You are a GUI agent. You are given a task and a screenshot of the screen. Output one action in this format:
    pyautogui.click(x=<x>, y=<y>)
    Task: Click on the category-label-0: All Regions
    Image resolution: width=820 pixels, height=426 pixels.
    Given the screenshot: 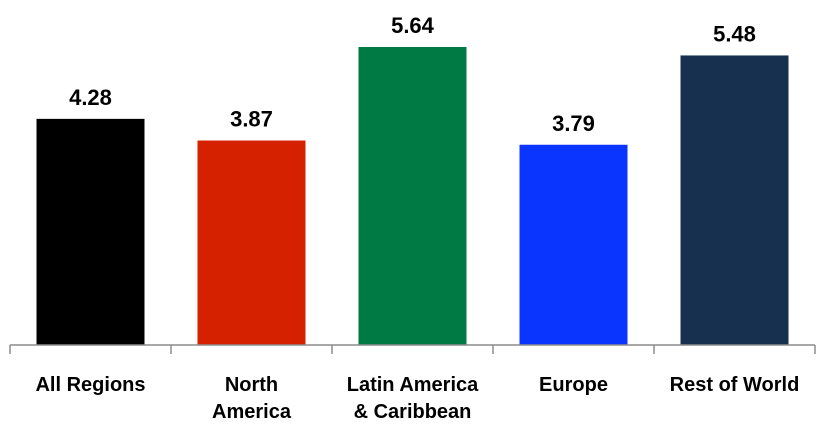 What is the action you would take?
    pyautogui.click(x=90, y=385)
    